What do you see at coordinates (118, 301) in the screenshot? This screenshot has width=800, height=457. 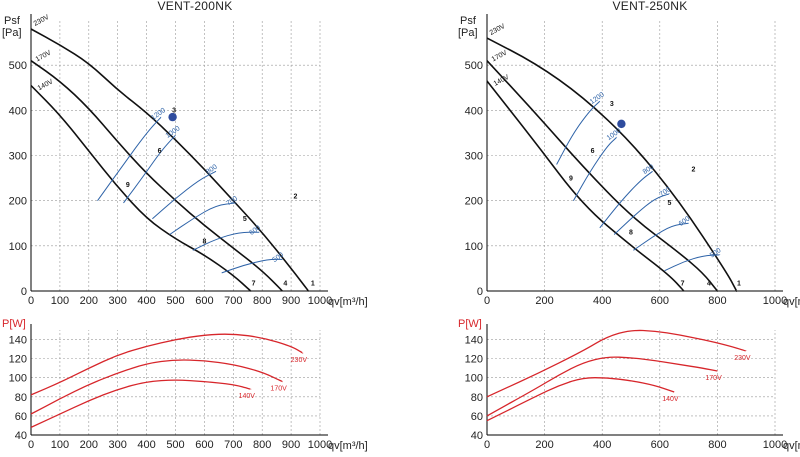 I see `x-tick-label: 300` at bounding box center [118, 301].